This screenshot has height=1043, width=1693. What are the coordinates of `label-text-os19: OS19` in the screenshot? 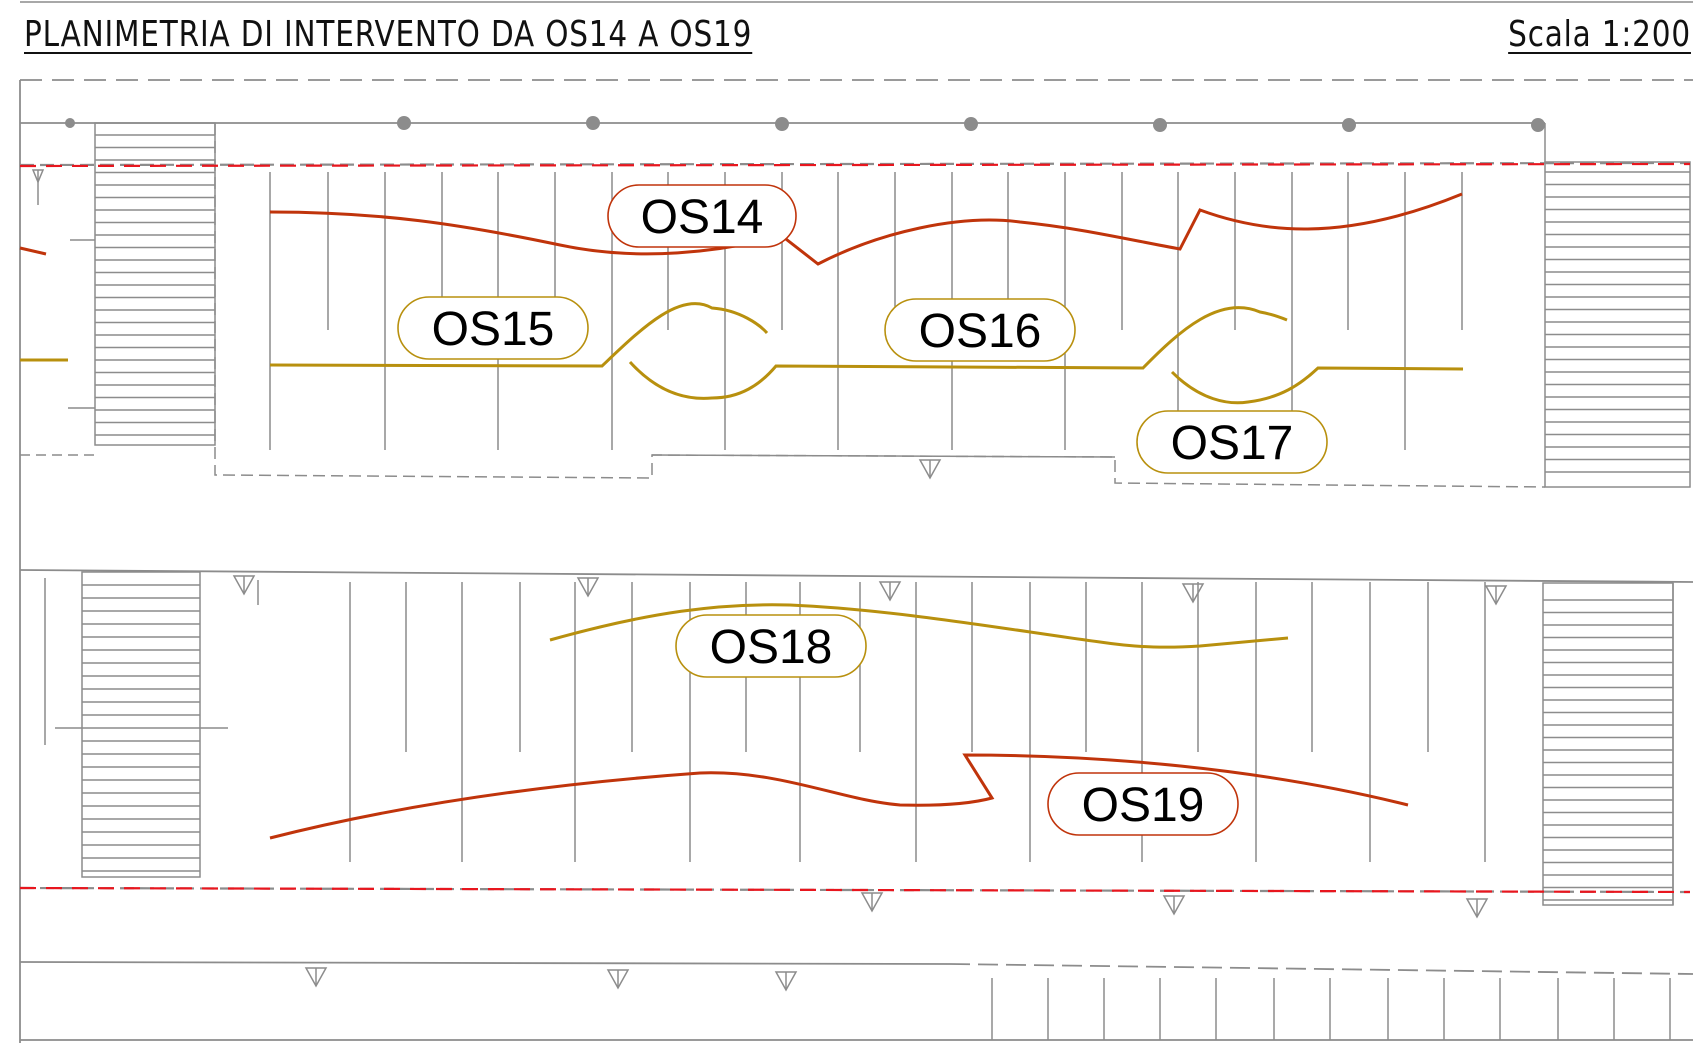 It's located at (1143, 805).